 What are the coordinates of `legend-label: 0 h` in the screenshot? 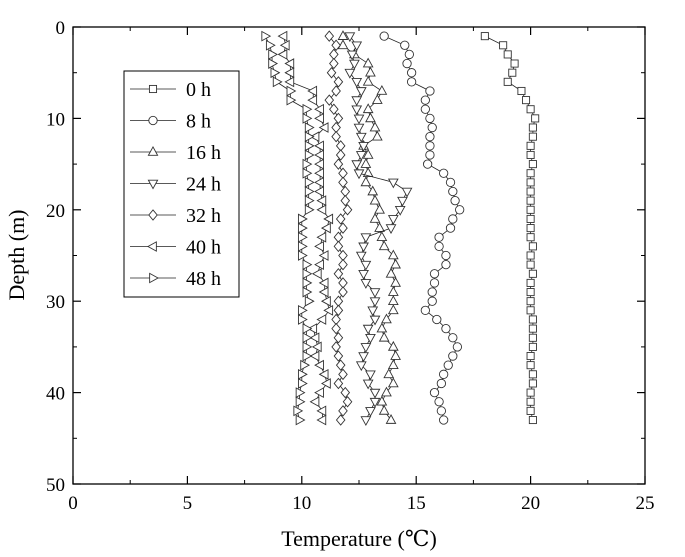 It's located at (198, 90).